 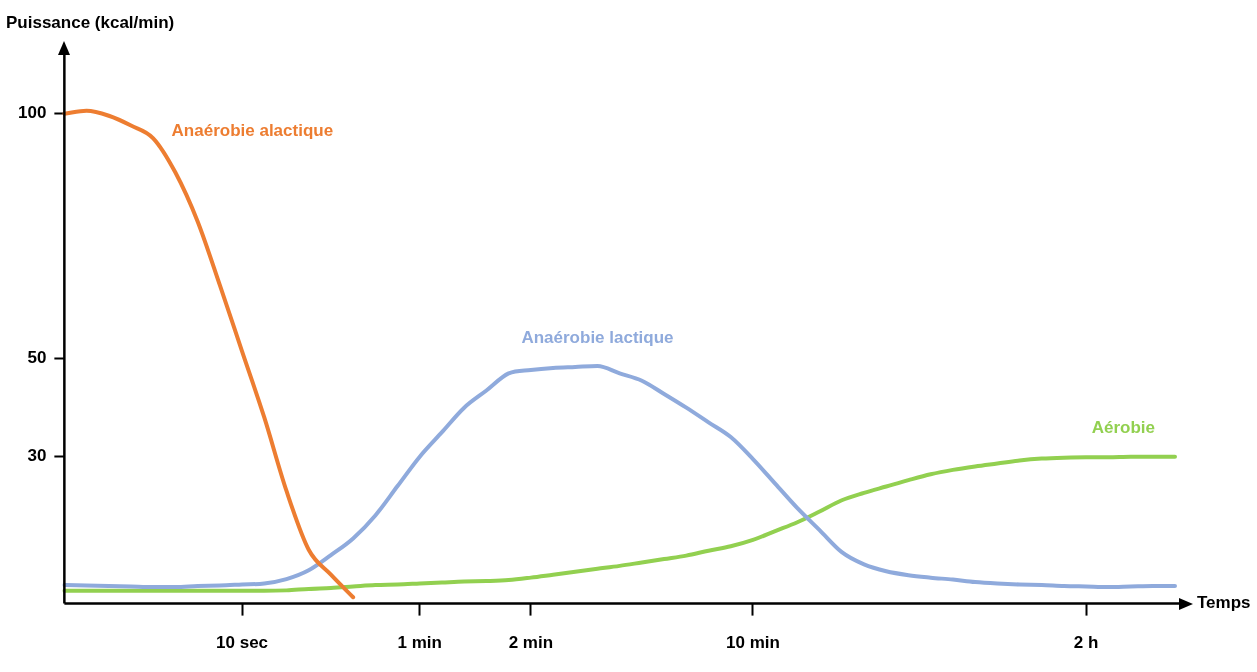 I want to click on y-tick-label: 100, so click(x=32, y=113).